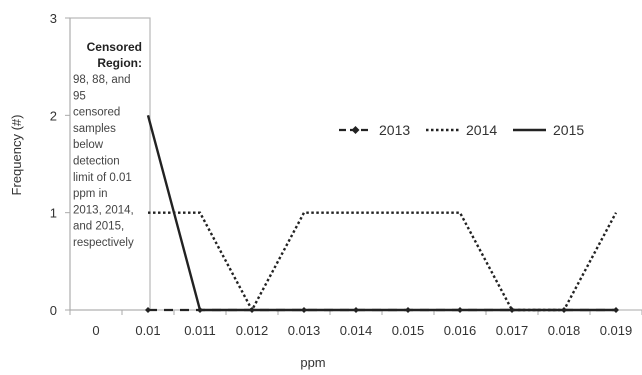 This screenshot has width=642, height=375. Describe the element at coordinates (16, 155) in the screenshot. I see `y-axis-label: Frequency (#)` at that location.